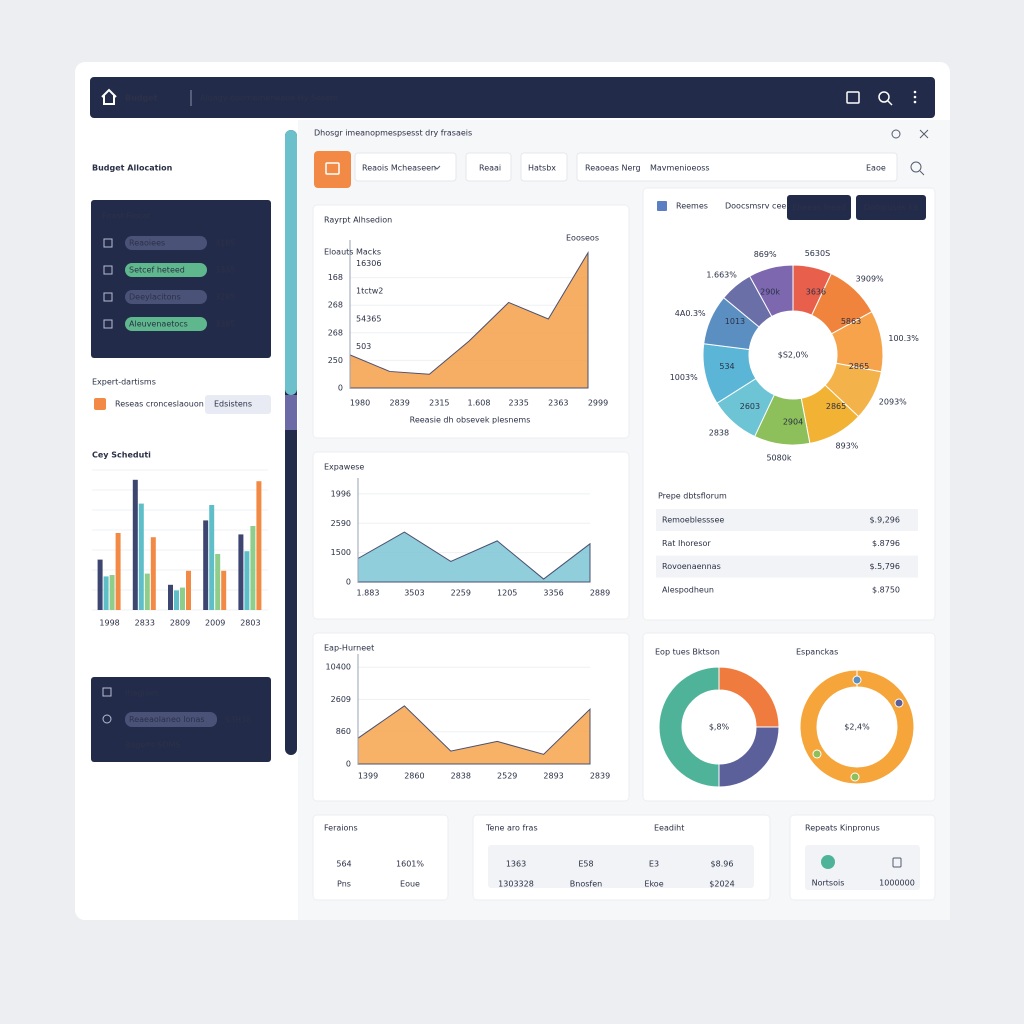 This screenshot has width=1024, height=1024. I want to click on segment-inner-label: 2865, so click(836, 406).